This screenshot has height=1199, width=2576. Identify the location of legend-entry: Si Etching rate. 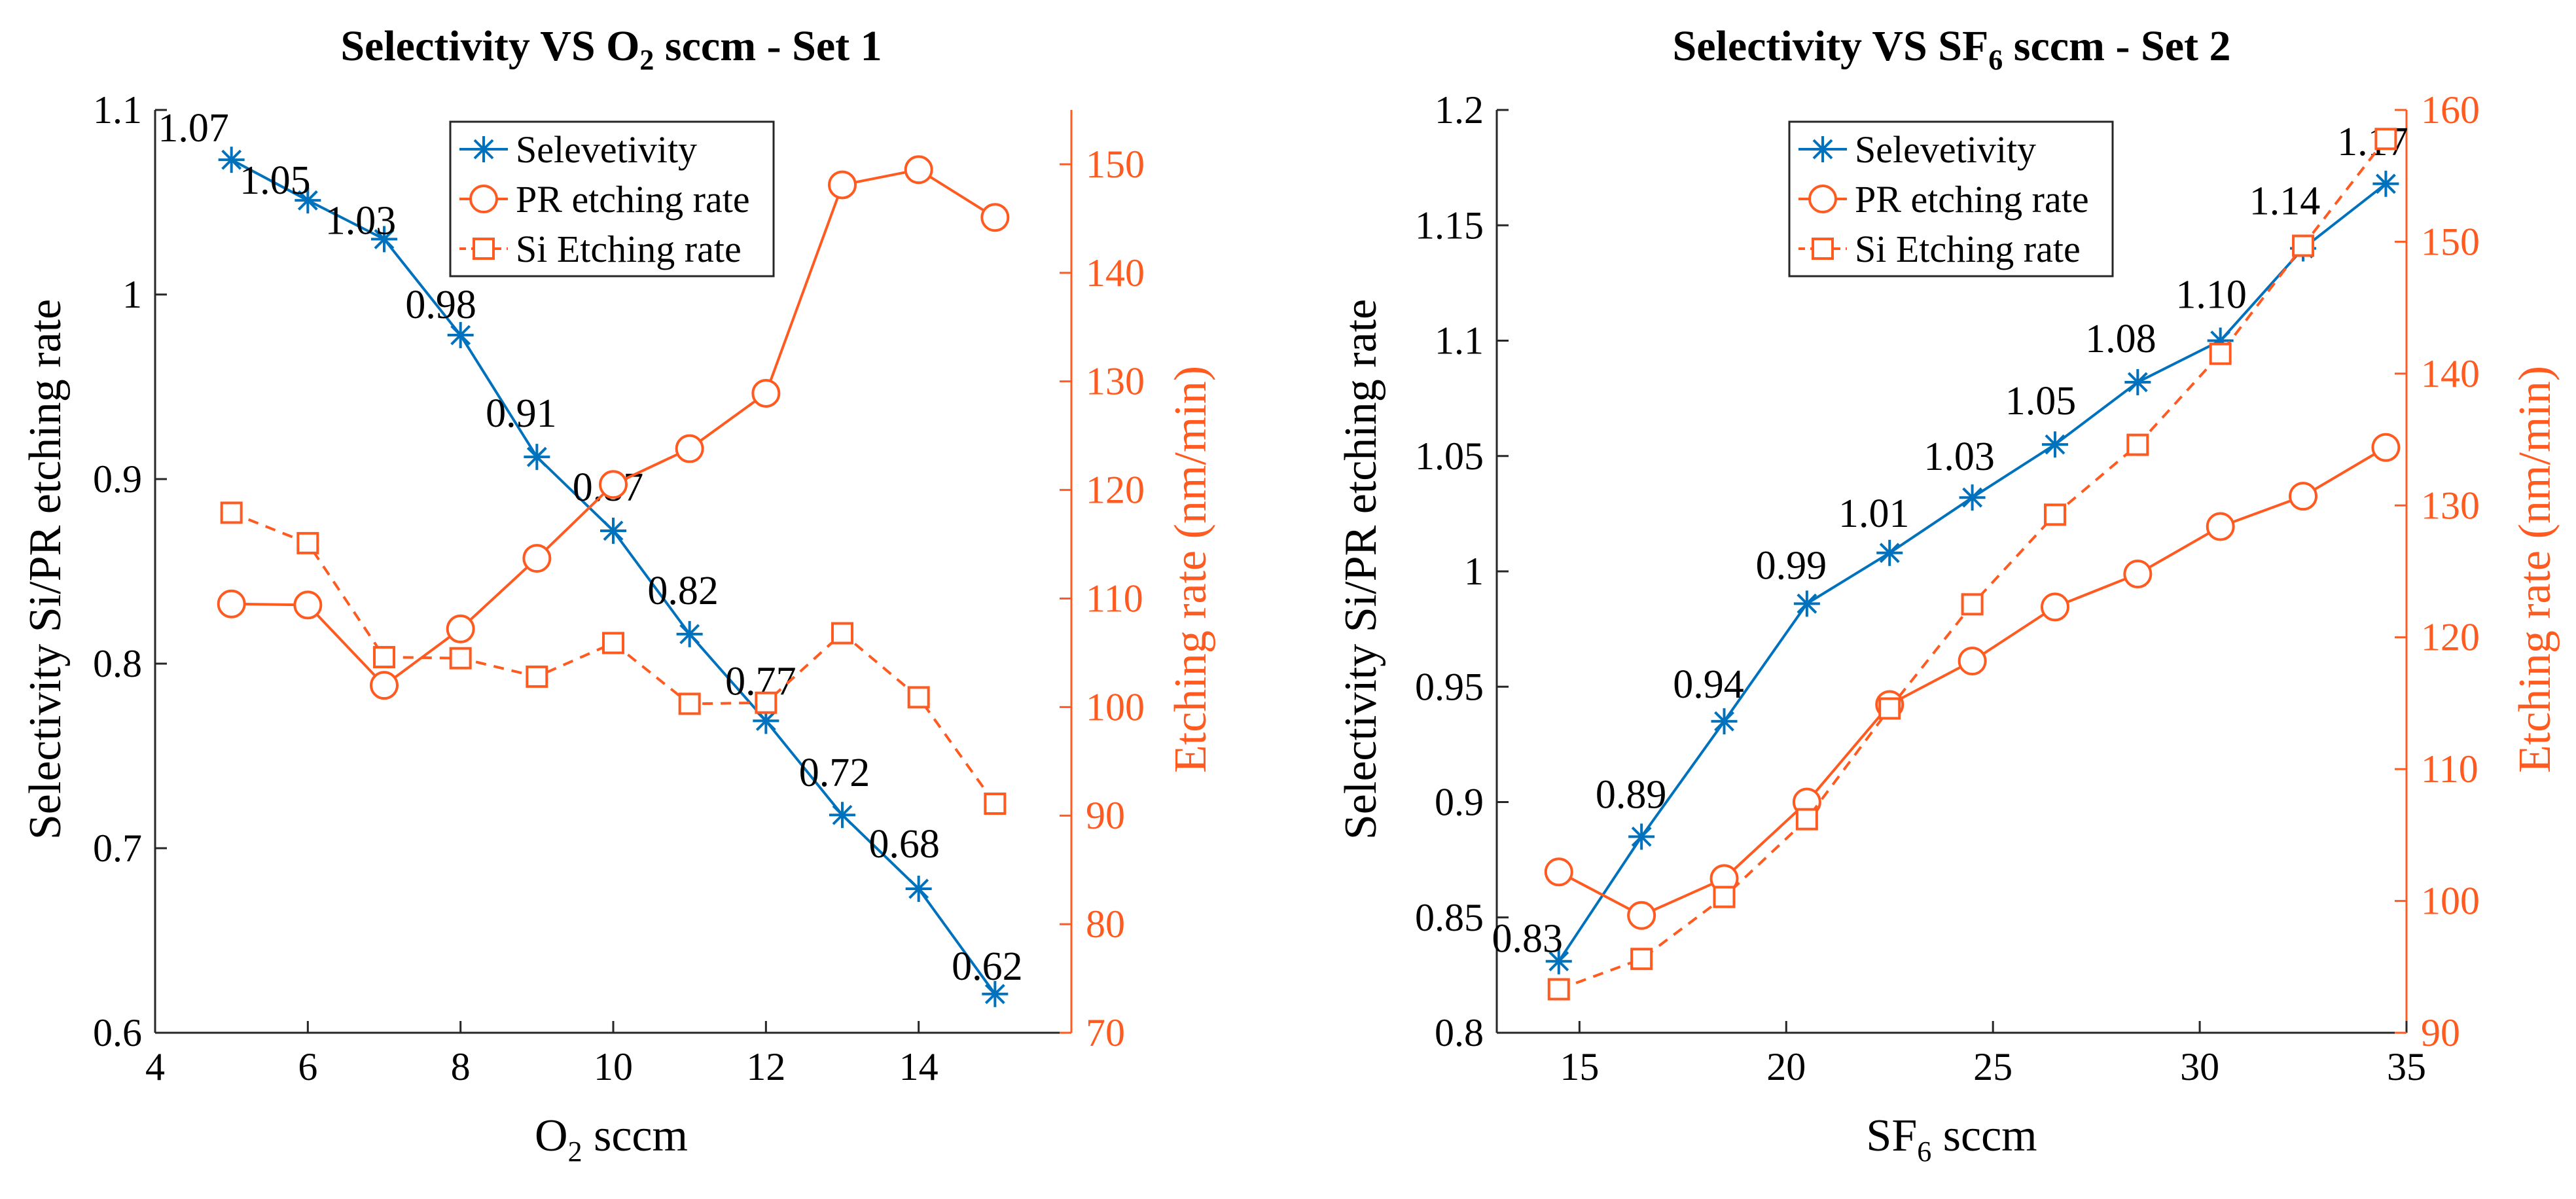
(629, 249).